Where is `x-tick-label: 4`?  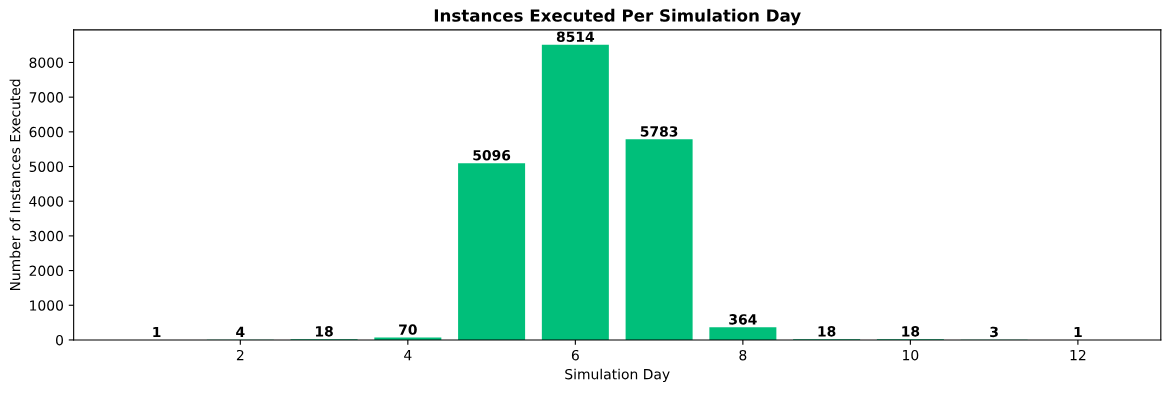
x-tick-label: 4 is located at coordinates (408, 355).